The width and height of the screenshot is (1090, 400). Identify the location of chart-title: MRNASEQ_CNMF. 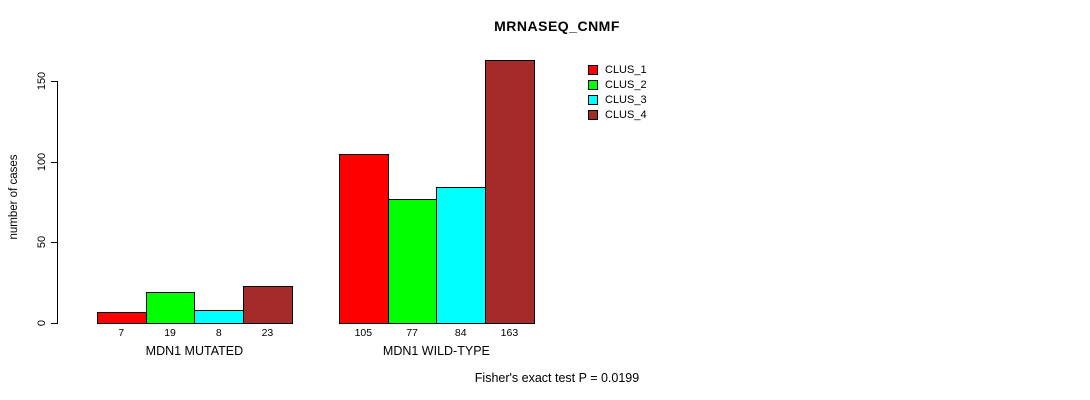
(557, 26).